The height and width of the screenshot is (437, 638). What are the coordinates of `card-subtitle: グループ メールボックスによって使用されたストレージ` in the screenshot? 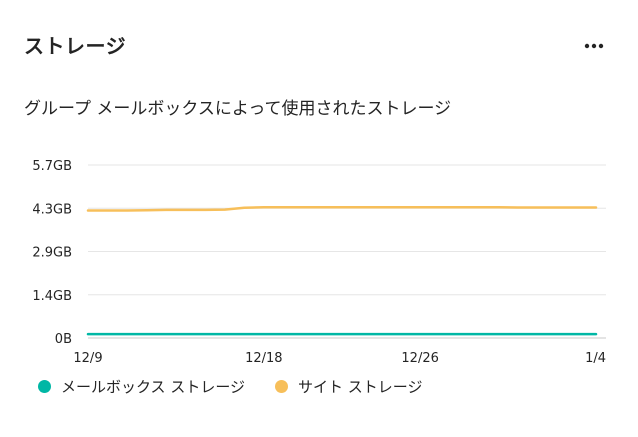 It's located at (238, 109).